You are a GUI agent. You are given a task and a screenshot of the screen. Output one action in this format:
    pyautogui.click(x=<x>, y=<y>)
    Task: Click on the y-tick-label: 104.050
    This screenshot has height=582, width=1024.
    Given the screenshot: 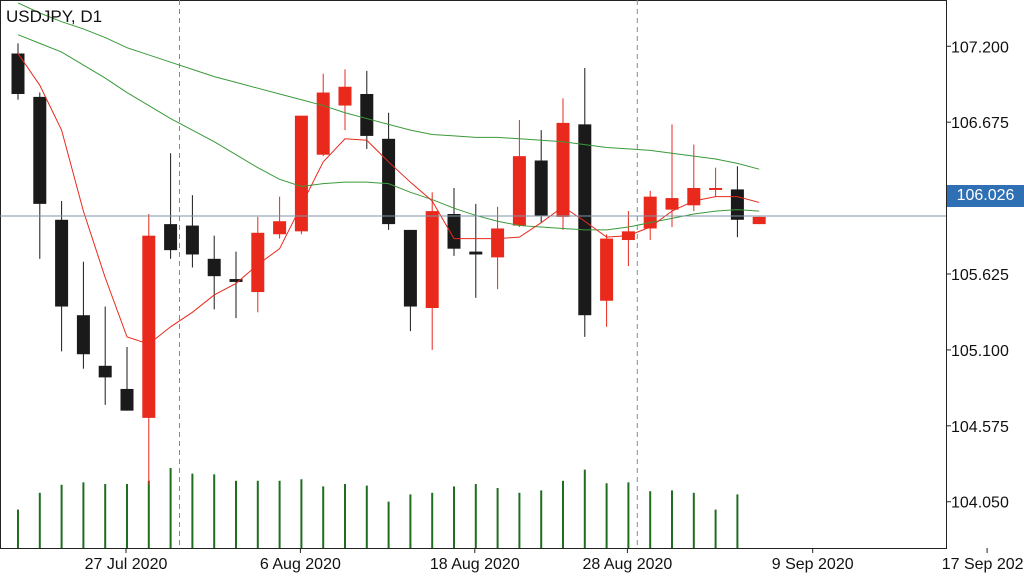 What is the action you would take?
    pyautogui.click(x=980, y=503)
    